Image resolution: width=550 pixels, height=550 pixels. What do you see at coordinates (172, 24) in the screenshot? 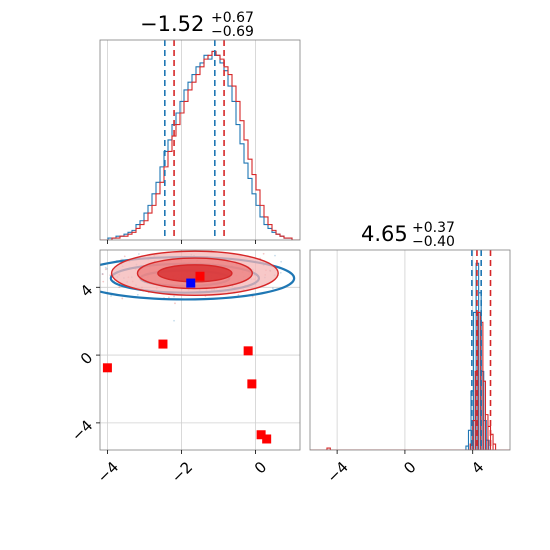
I see `panel-top-left-title-value: −1.52` at bounding box center [172, 24].